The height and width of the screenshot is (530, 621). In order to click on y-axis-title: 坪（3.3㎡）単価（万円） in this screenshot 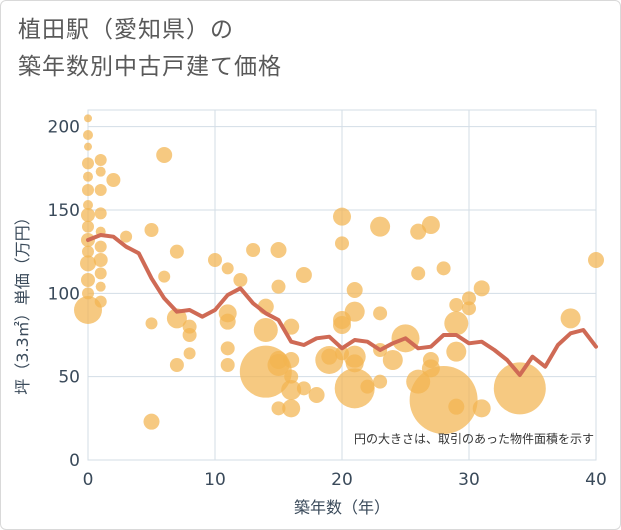, I will do `click(22, 301)`.